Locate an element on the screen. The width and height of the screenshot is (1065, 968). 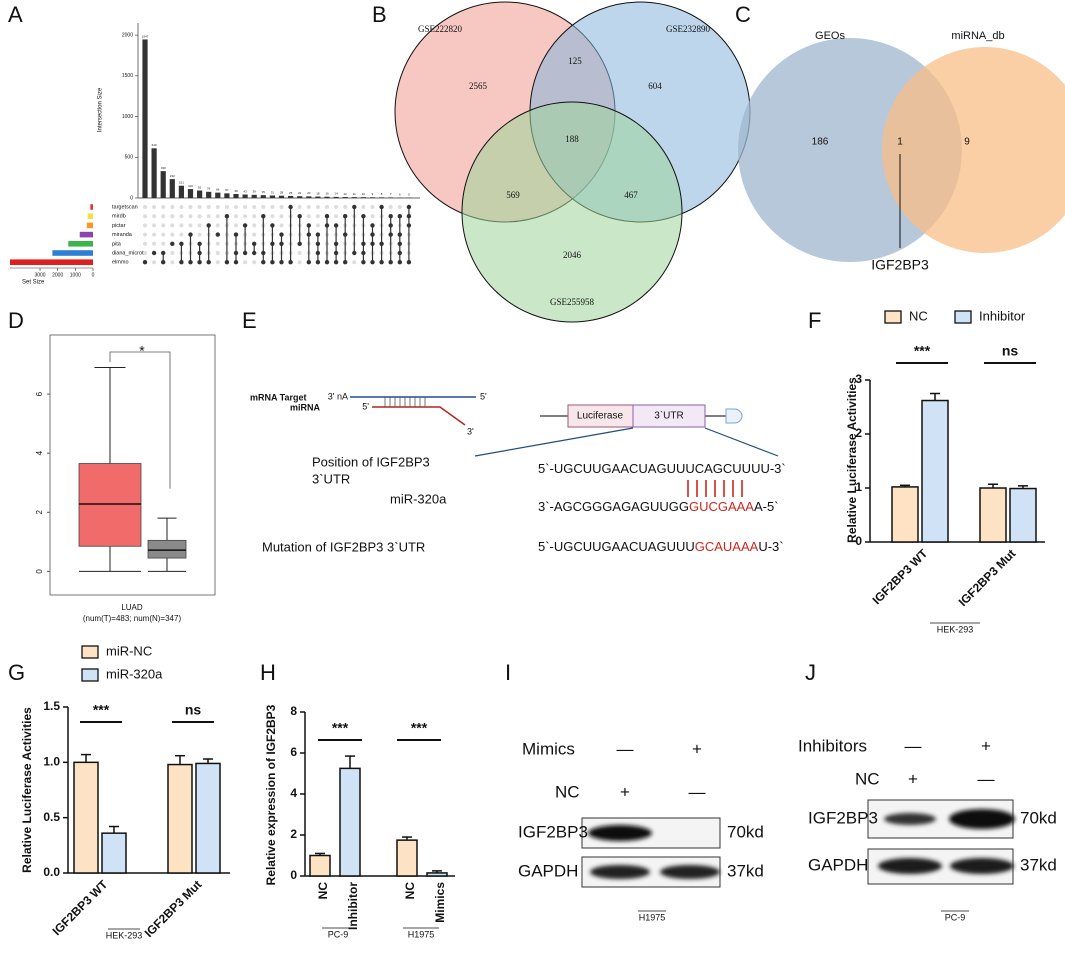
bar-value-label: 35 is located at coordinates (264, 192).